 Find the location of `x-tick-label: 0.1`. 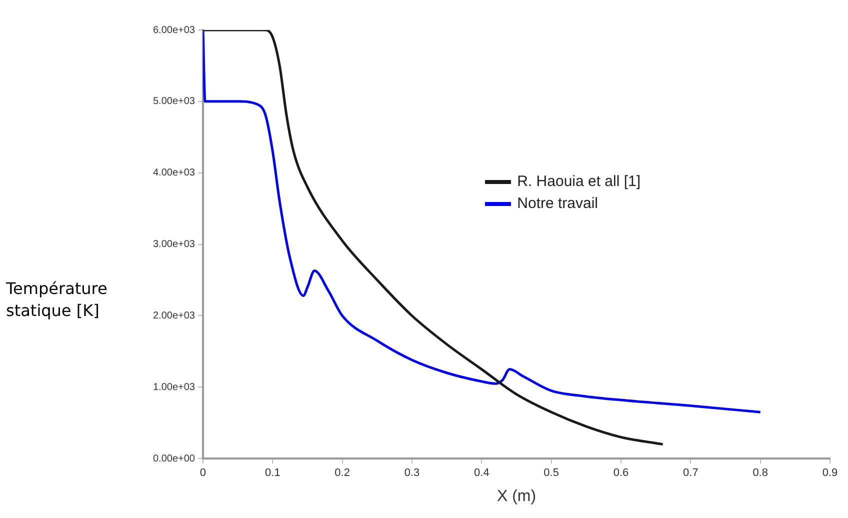

x-tick-label: 0.1 is located at coordinates (272, 473).